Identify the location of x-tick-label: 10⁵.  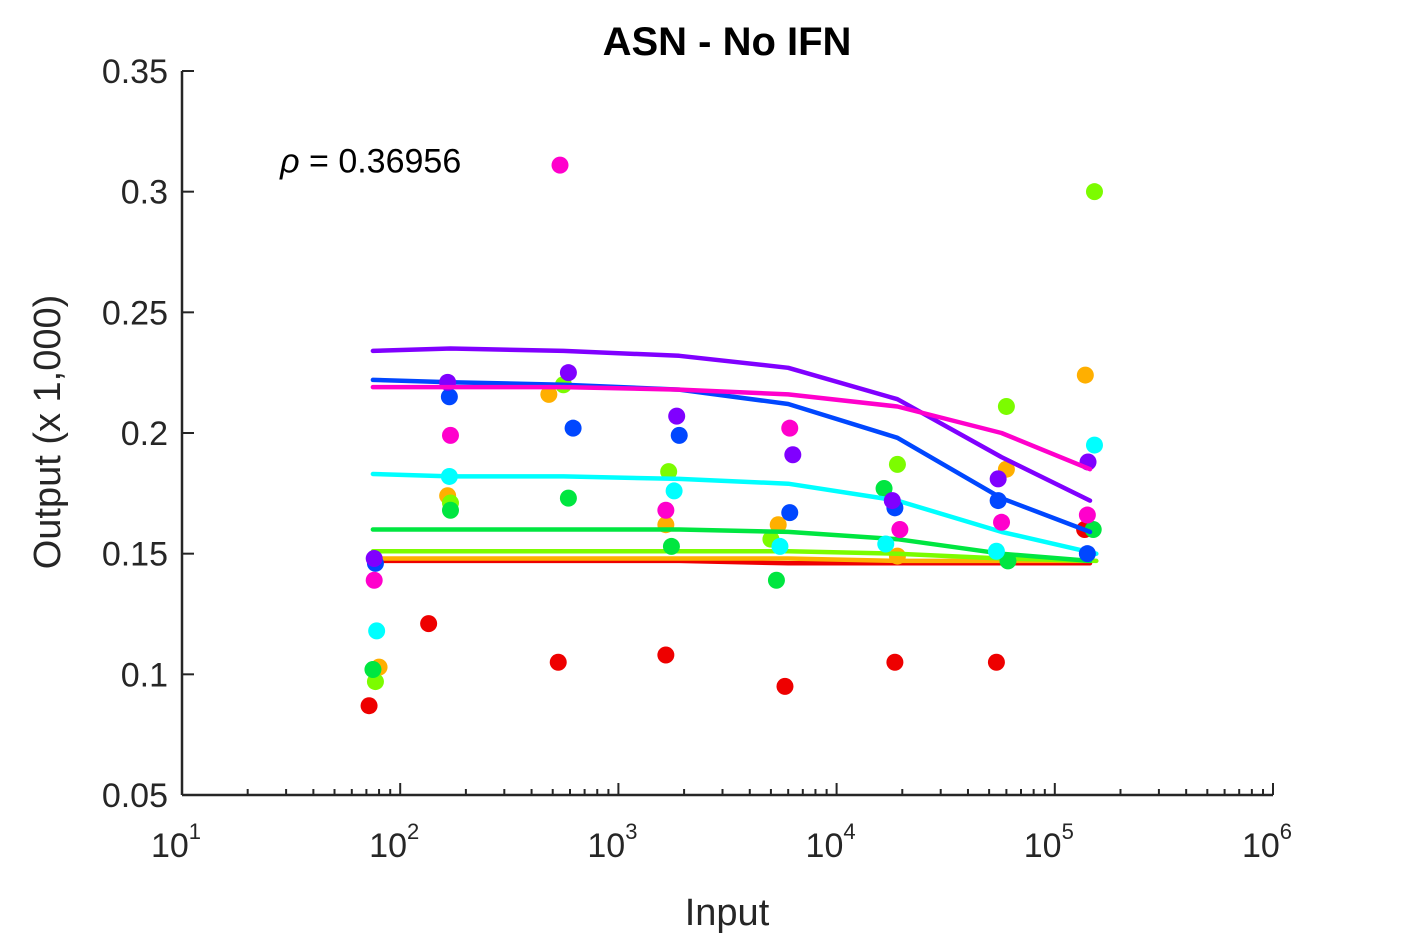
(1049, 842).